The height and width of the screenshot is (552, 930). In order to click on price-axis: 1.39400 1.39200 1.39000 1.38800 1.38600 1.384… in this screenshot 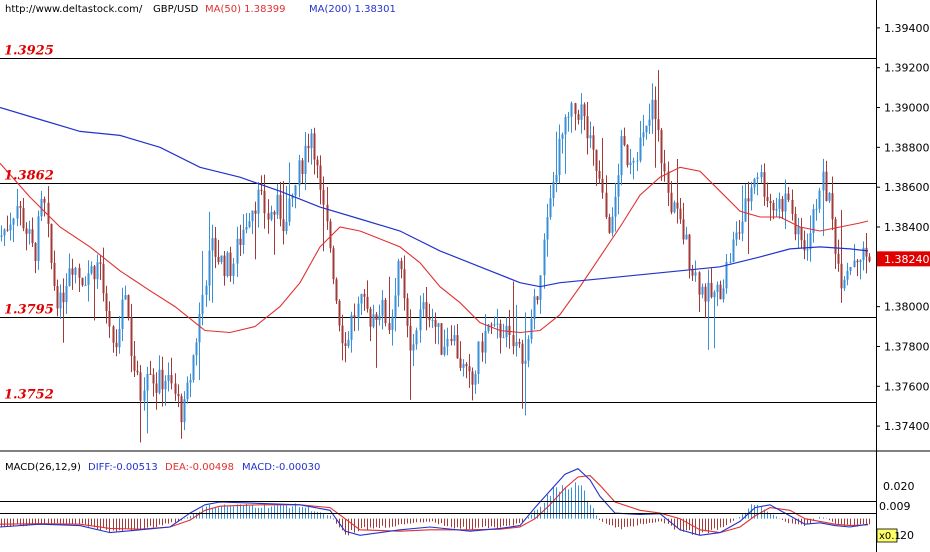, I will do `click(903, 227)`.